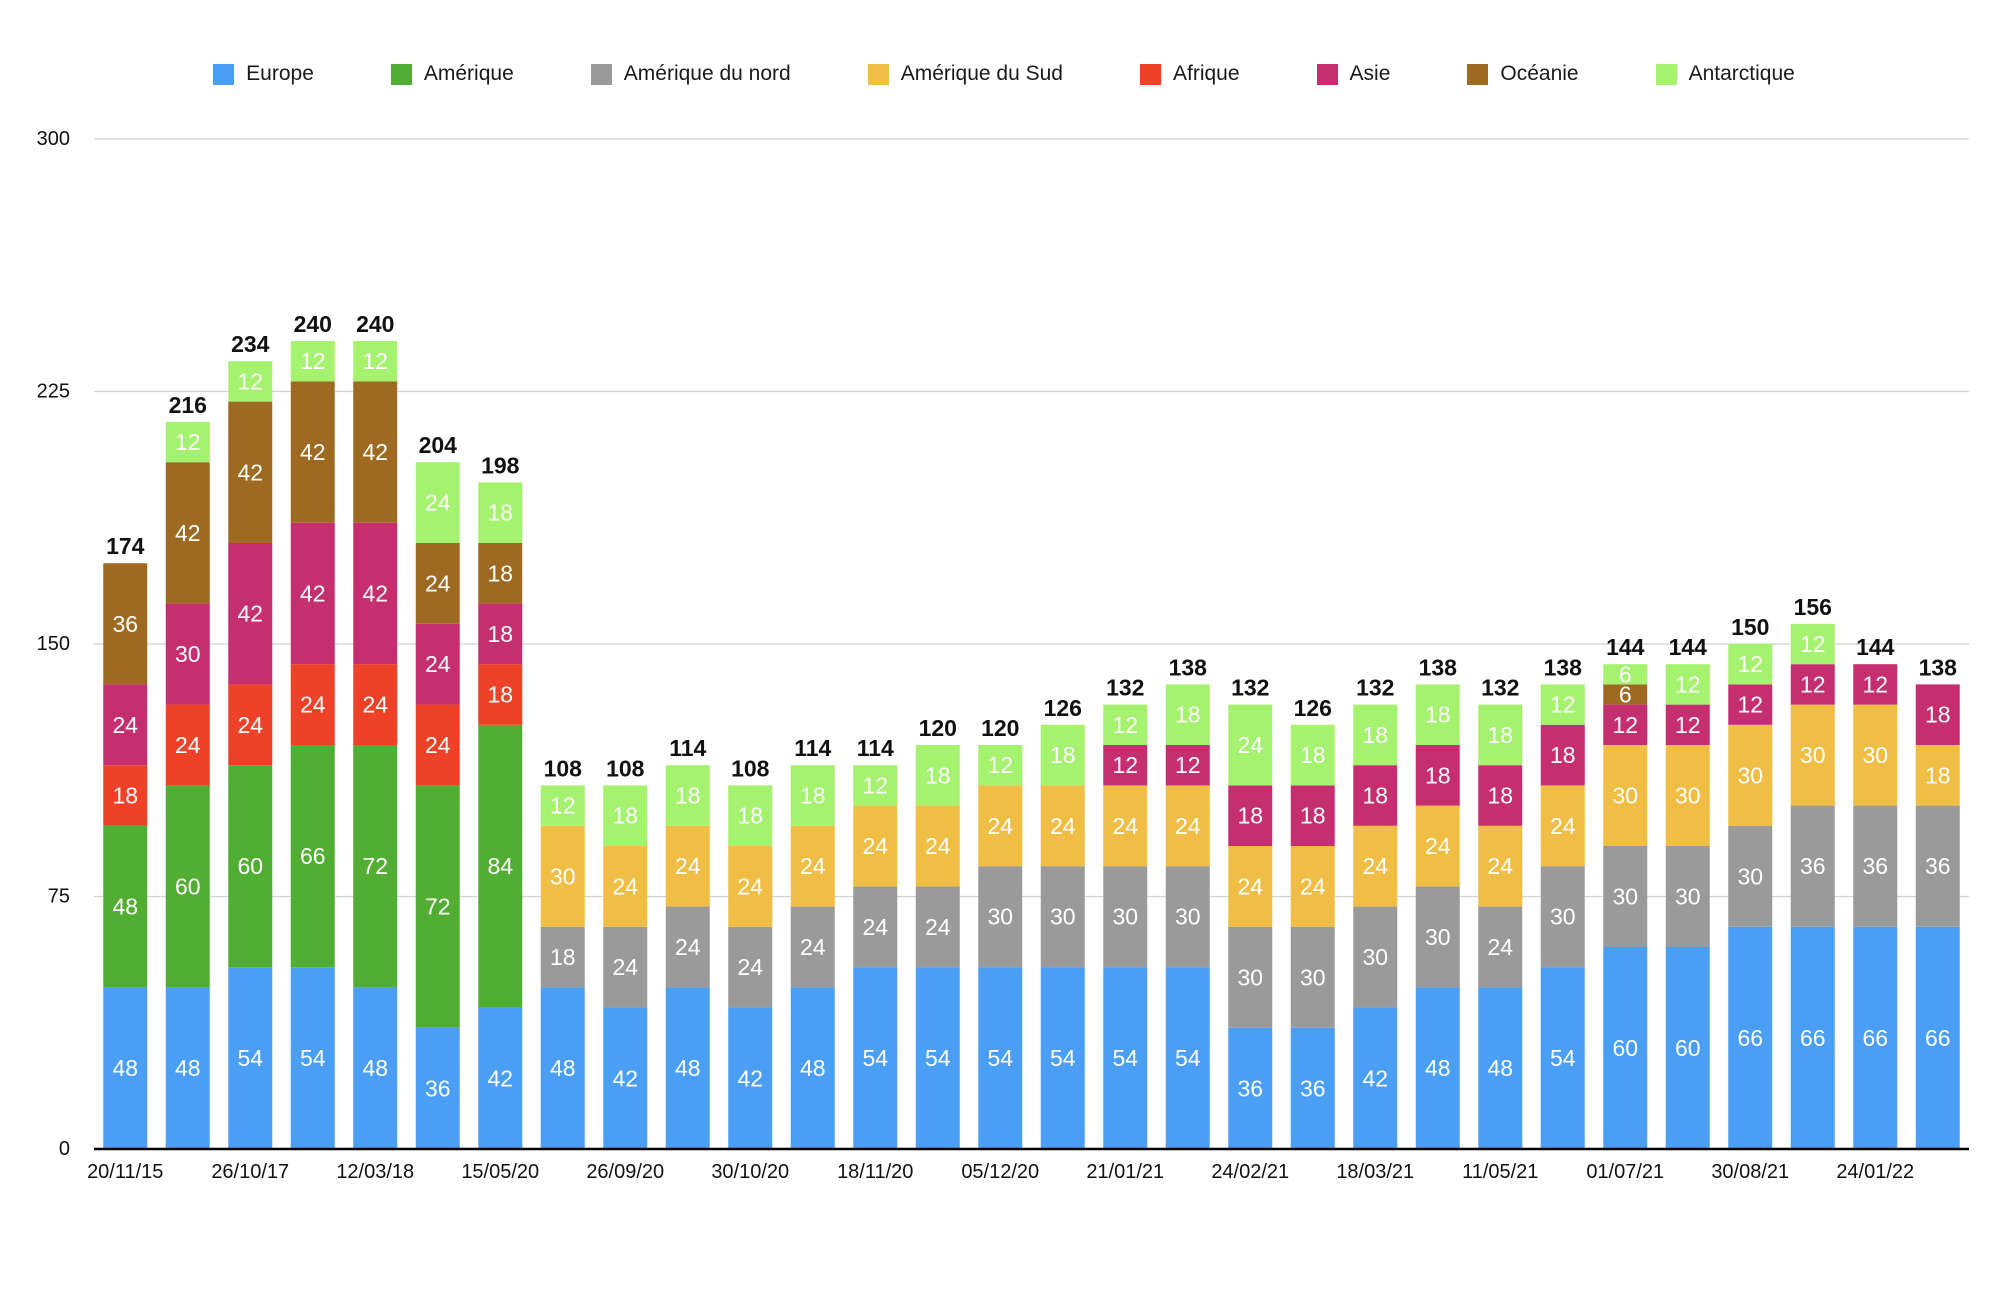 This screenshot has width=2008, height=1302. Describe the element at coordinates (1327, 74) in the screenshot. I see `legend-swatch-asie` at that location.